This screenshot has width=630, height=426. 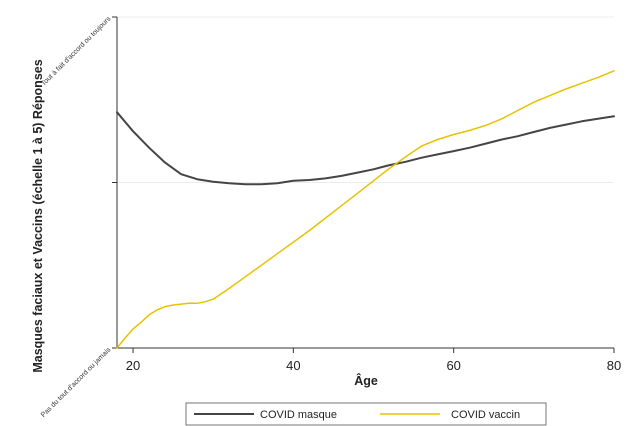 What do you see at coordinates (133, 365) in the screenshot?
I see `x-tick-label-0: 20` at bounding box center [133, 365].